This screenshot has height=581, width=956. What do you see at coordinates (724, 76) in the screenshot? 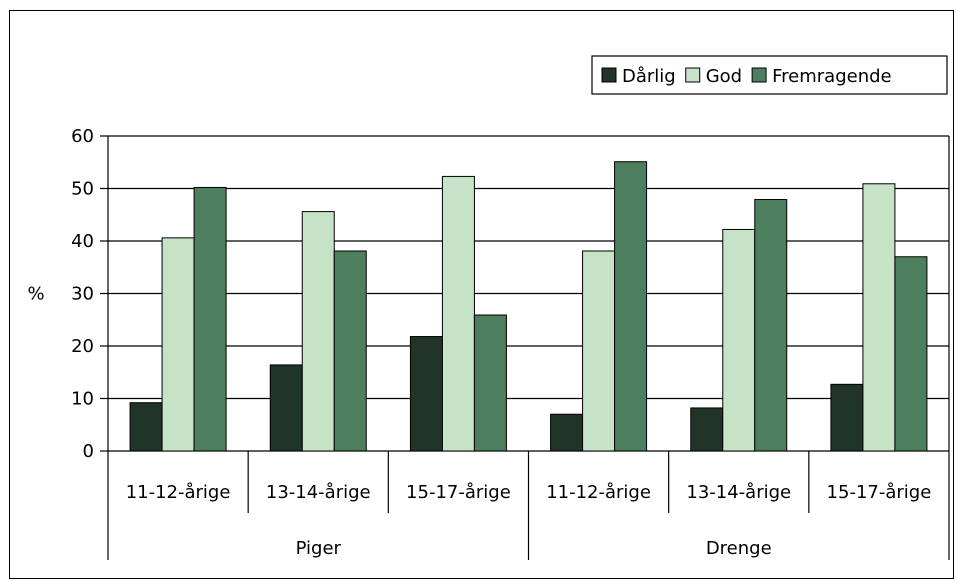
I see `legend-label: God` at bounding box center [724, 76].